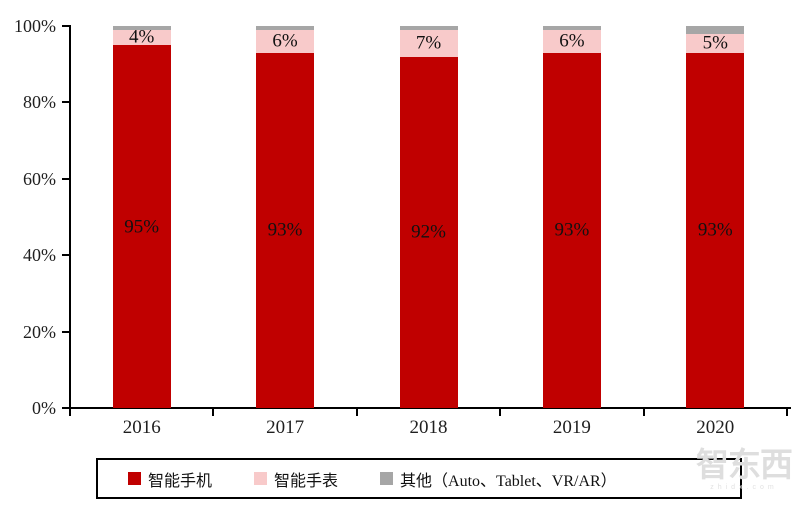 The width and height of the screenshot is (800, 507). Describe the element at coordinates (44, 408) in the screenshot. I see `y-tick-label: 0%` at that location.